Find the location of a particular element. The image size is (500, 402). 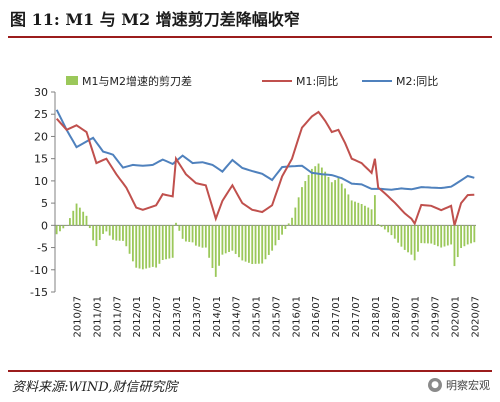

legend-swatch-spread is located at coordinates (72, 80).